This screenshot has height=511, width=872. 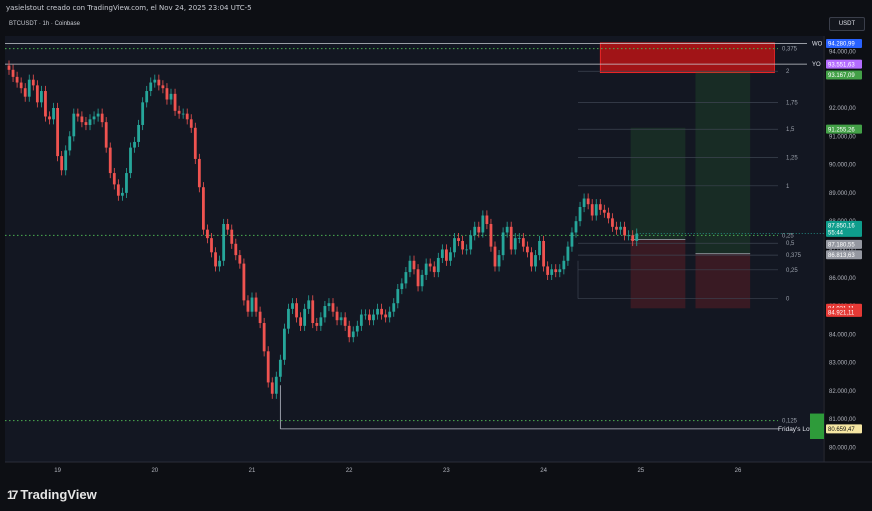 I want to click on price-axis-tick: 90.000,00, so click(x=842, y=166).